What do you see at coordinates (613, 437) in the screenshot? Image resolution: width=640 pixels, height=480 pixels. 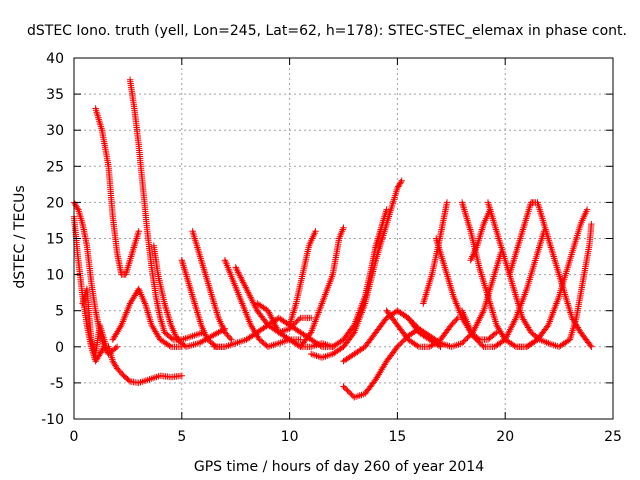 I see `x-tick-label: 25` at bounding box center [613, 437].